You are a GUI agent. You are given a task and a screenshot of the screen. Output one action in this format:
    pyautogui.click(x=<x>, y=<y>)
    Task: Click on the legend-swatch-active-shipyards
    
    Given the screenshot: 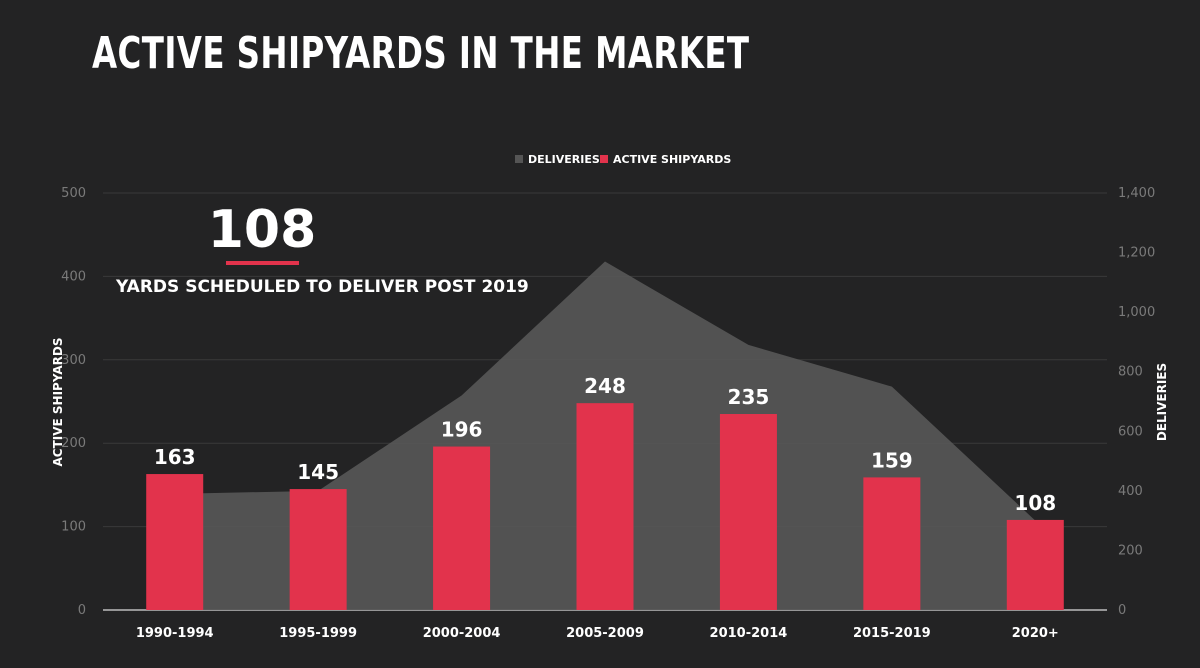 What is the action you would take?
    pyautogui.click(x=604, y=159)
    